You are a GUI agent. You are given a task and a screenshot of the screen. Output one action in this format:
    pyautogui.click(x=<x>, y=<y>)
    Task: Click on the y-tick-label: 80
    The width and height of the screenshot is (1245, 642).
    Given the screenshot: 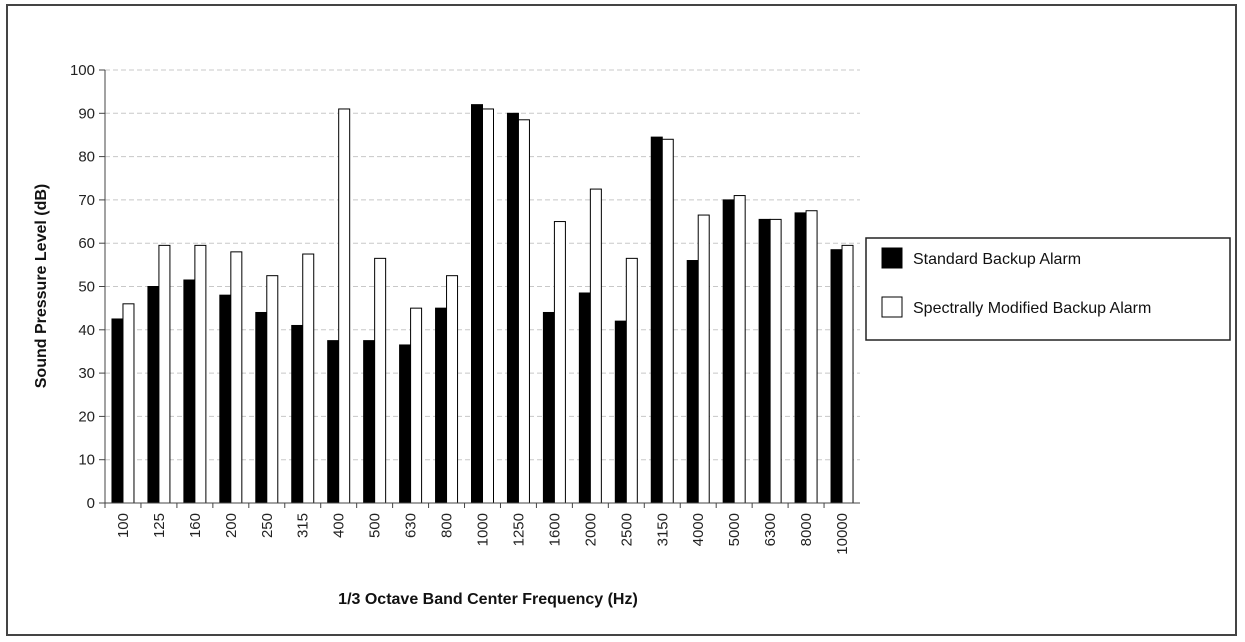 What is the action you would take?
    pyautogui.click(x=86, y=157)
    